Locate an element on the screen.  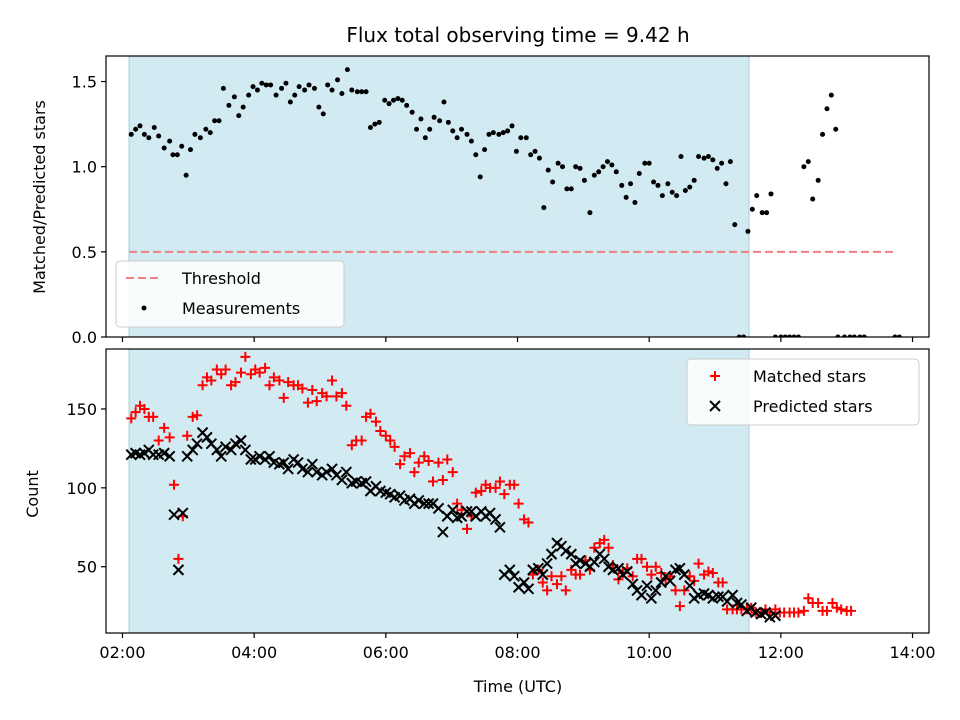
y-tick-label: 150 is located at coordinates (81, 409).